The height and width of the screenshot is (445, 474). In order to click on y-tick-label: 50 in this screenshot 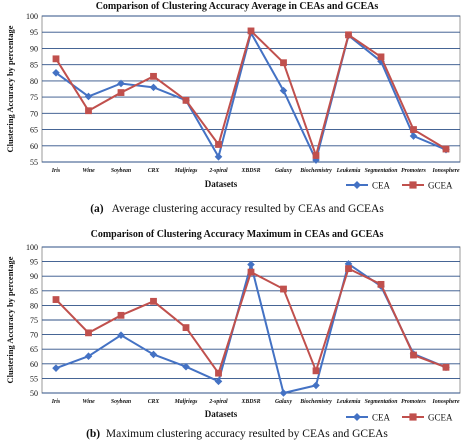, I will do `click(34, 393)`.